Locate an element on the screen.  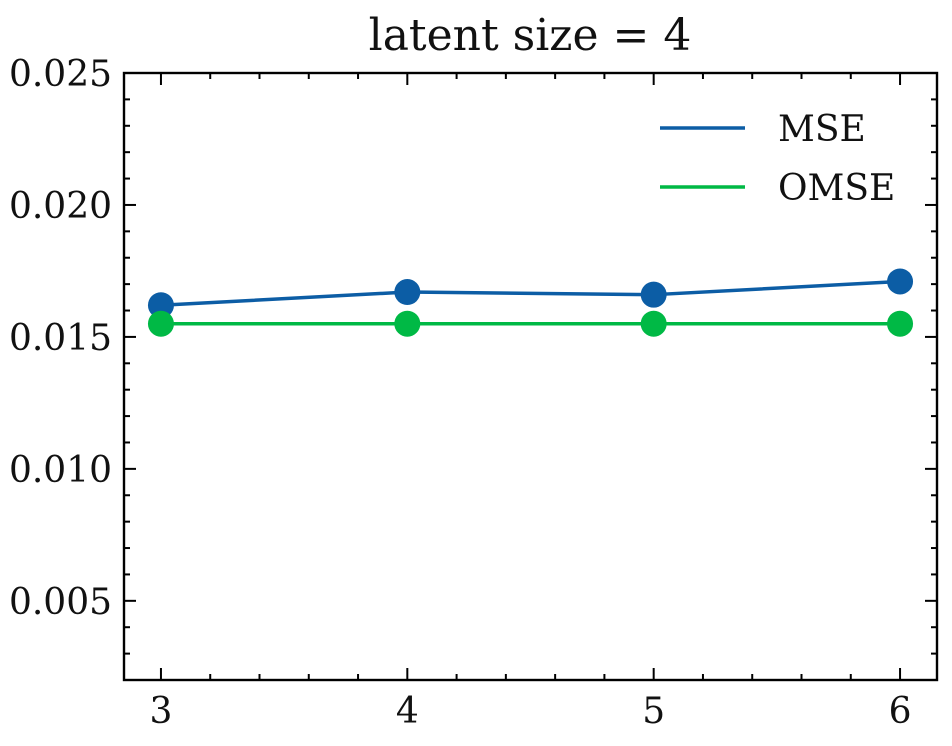
data-series is located at coordinates (530, 302).